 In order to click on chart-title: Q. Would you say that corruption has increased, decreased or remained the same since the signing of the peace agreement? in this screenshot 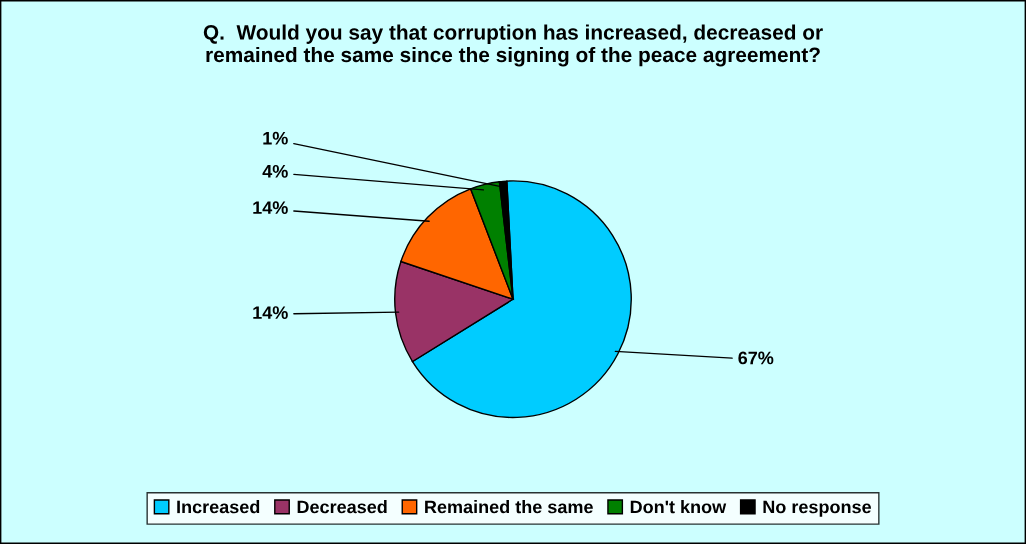, I will do `click(513, 45)`.